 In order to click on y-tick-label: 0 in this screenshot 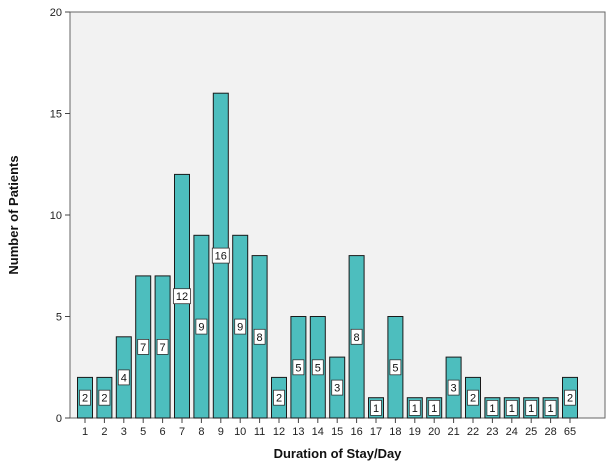, I will do `click(59, 419)`.